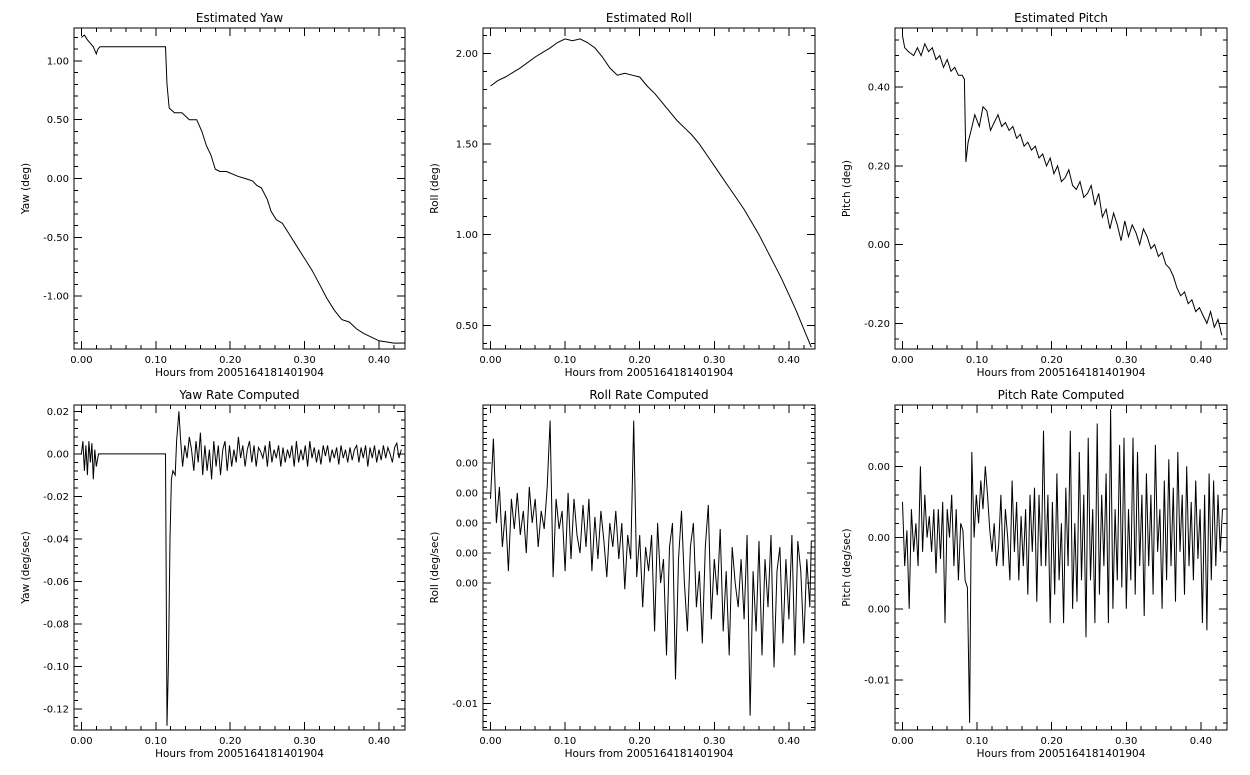 The height and width of the screenshot is (775, 1250). I want to click on roll-y-tick-label: 1.50, so click(467, 145).